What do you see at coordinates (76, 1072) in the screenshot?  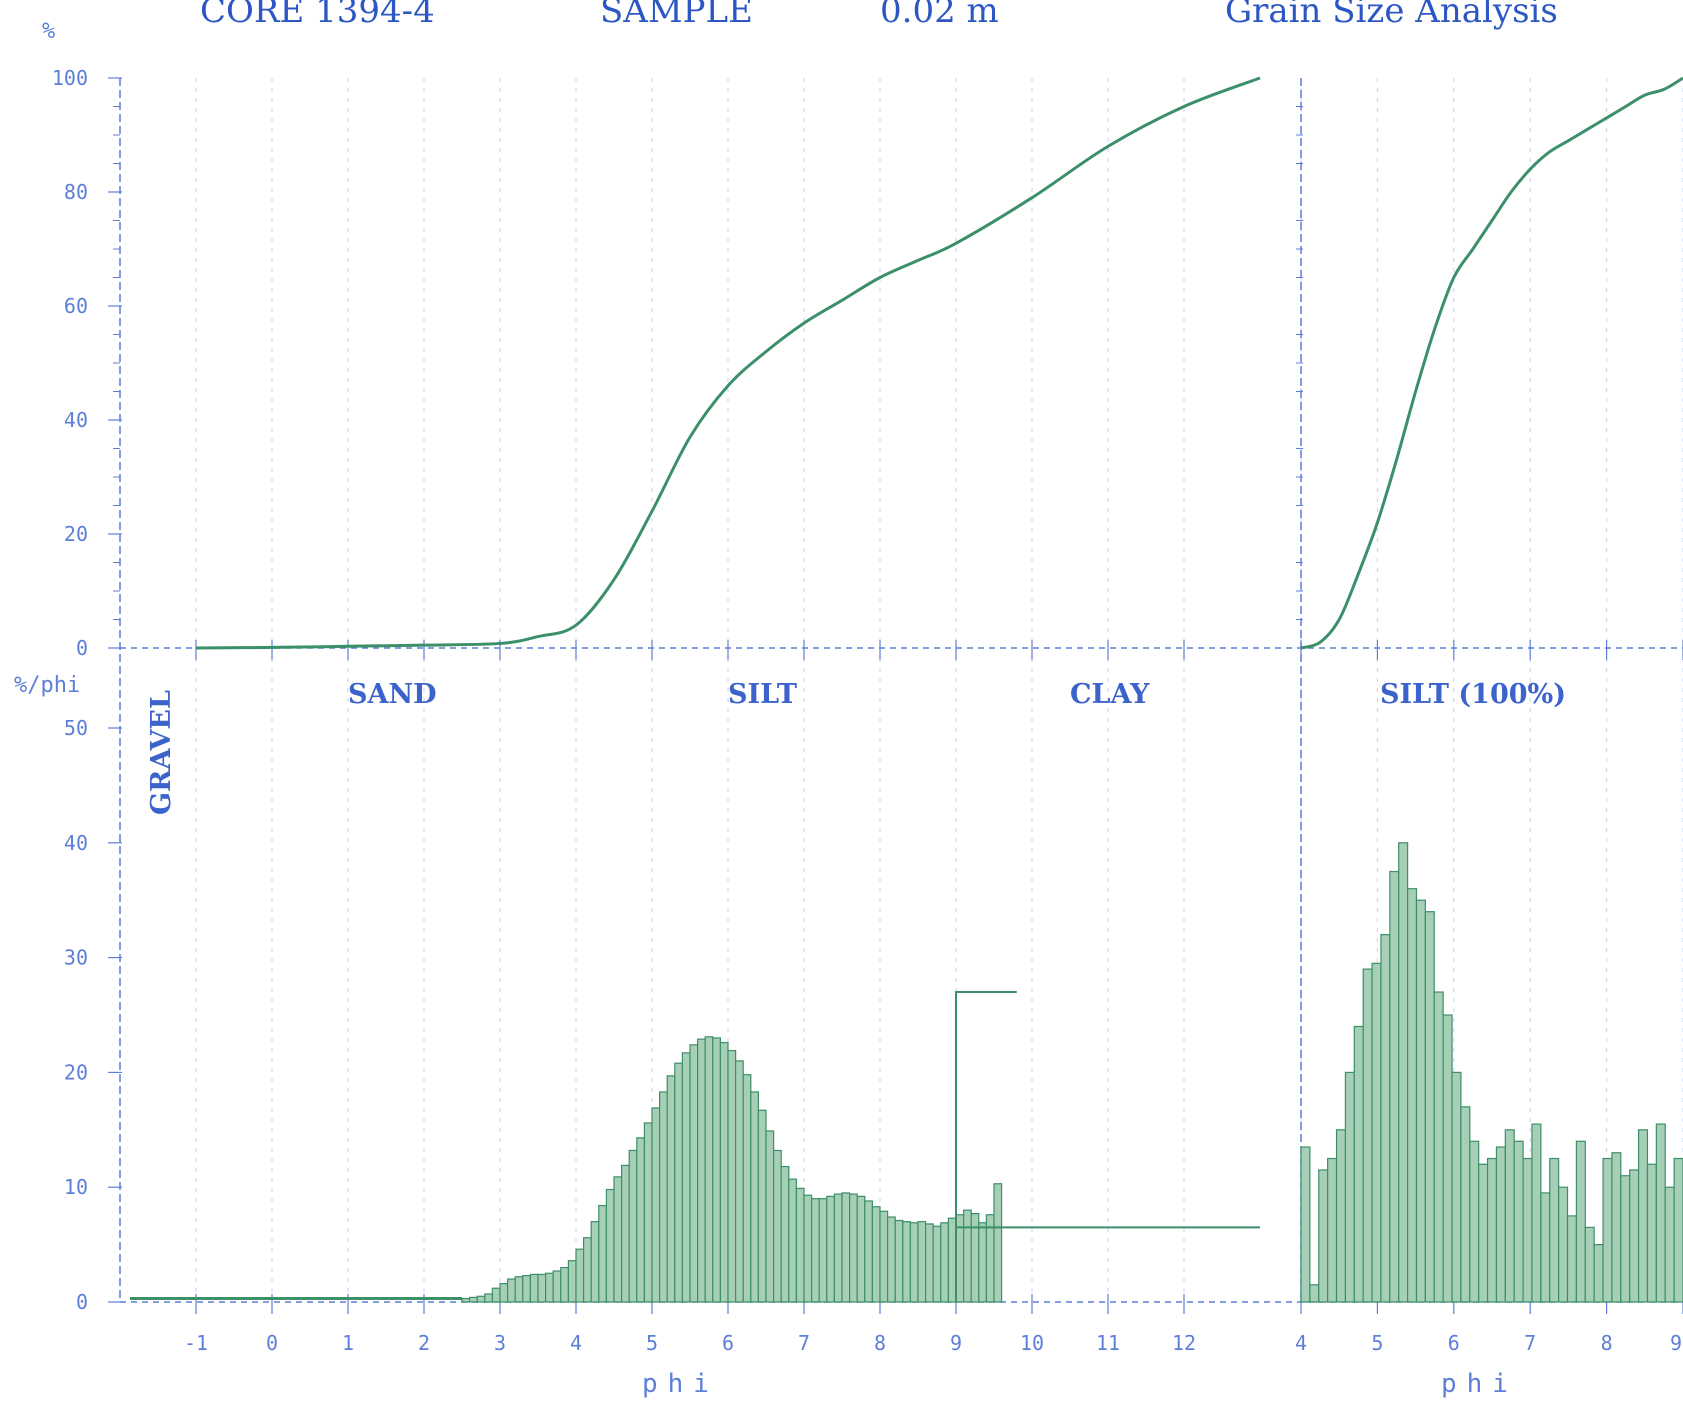 I see `y-tick-label-histogram: 20` at bounding box center [76, 1072].